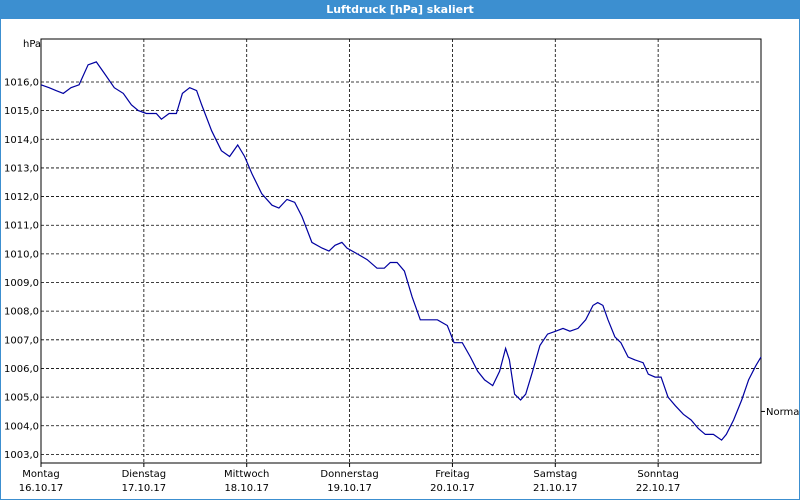 The width and height of the screenshot is (800, 500). I want to click on x-tick-label: 21.10.17, so click(555, 488).